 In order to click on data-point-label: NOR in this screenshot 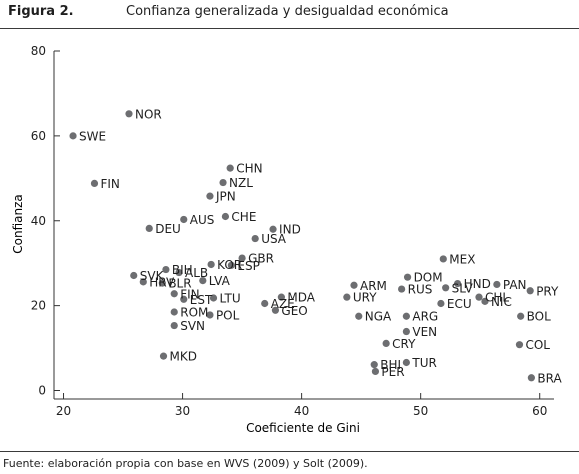, I will do `click(148, 114)`.